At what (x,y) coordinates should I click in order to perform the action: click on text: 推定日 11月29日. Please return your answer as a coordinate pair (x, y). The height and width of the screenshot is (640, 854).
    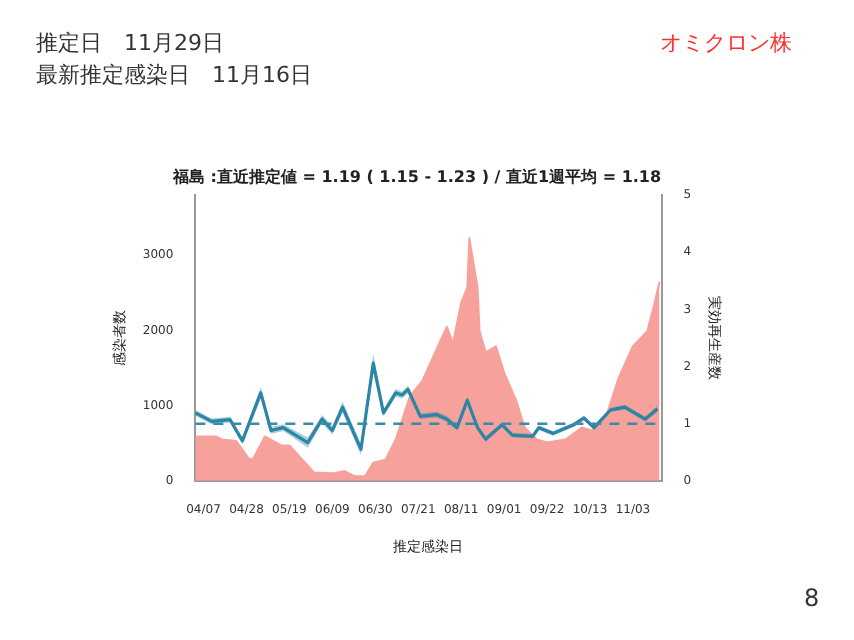
    Looking at the image, I should click on (130, 43).